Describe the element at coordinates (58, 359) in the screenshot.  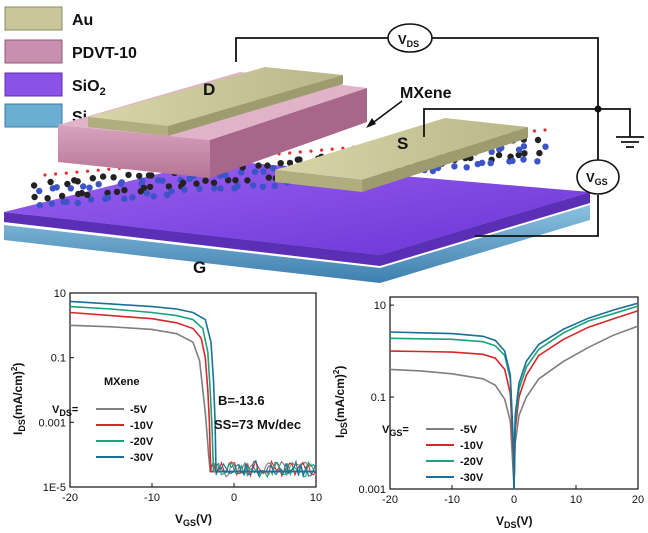
I see `y-tick-label: 0.1` at that location.